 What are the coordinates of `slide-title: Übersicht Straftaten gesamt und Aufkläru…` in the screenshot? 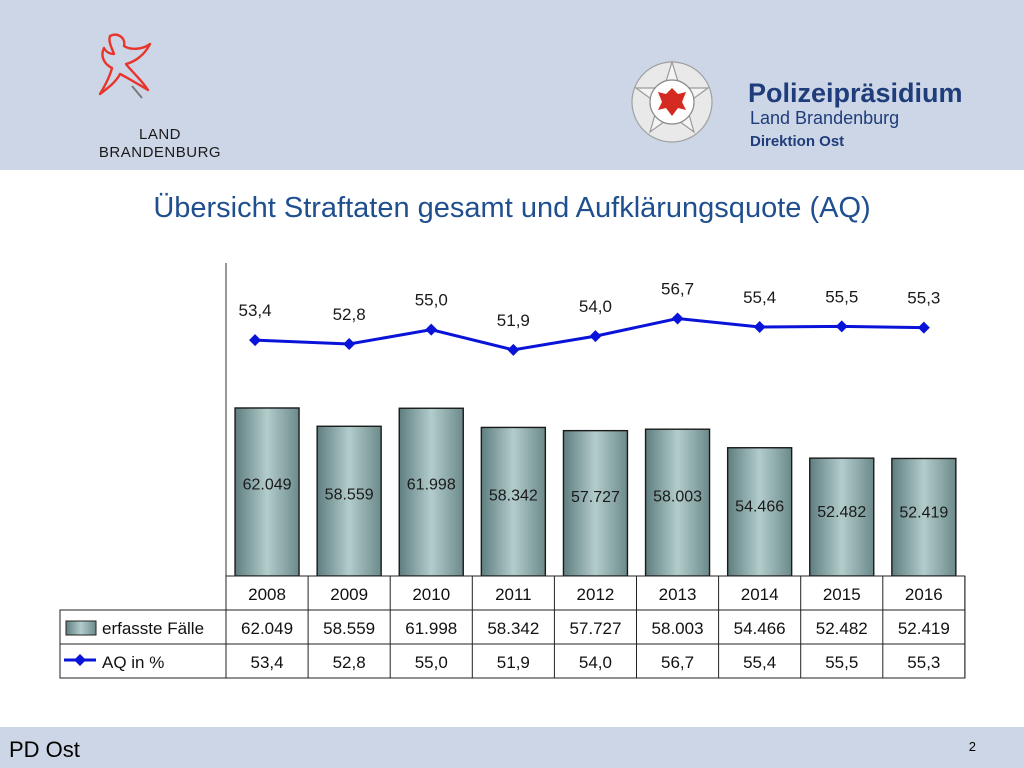 It's located at (512, 208).